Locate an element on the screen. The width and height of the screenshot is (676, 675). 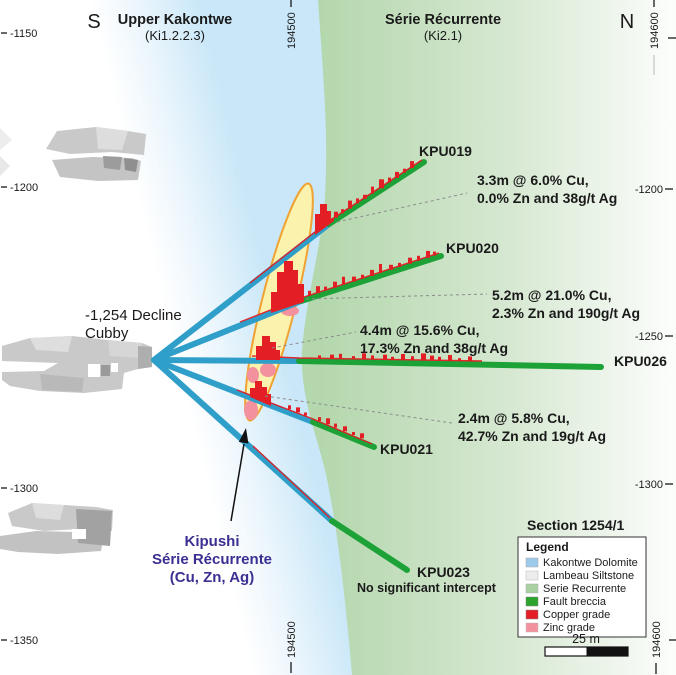
trace-kpu019-breccia is located at coordinates (376, 193).